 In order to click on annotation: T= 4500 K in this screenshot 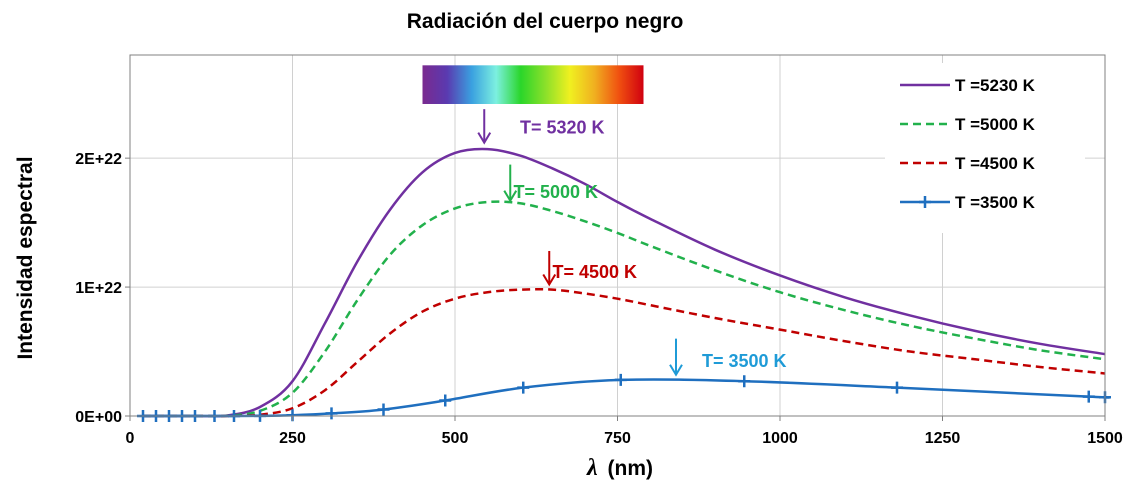, I will do `click(590, 268)`.